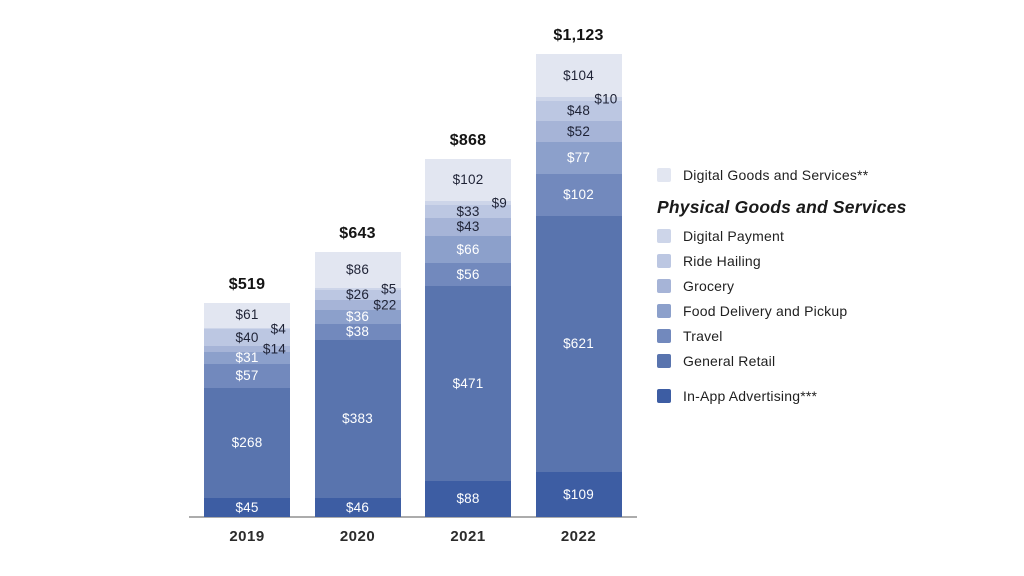  What do you see at coordinates (664, 310) in the screenshot?
I see `legend-swatch-food-delivery-and-pickup` at bounding box center [664, 310].